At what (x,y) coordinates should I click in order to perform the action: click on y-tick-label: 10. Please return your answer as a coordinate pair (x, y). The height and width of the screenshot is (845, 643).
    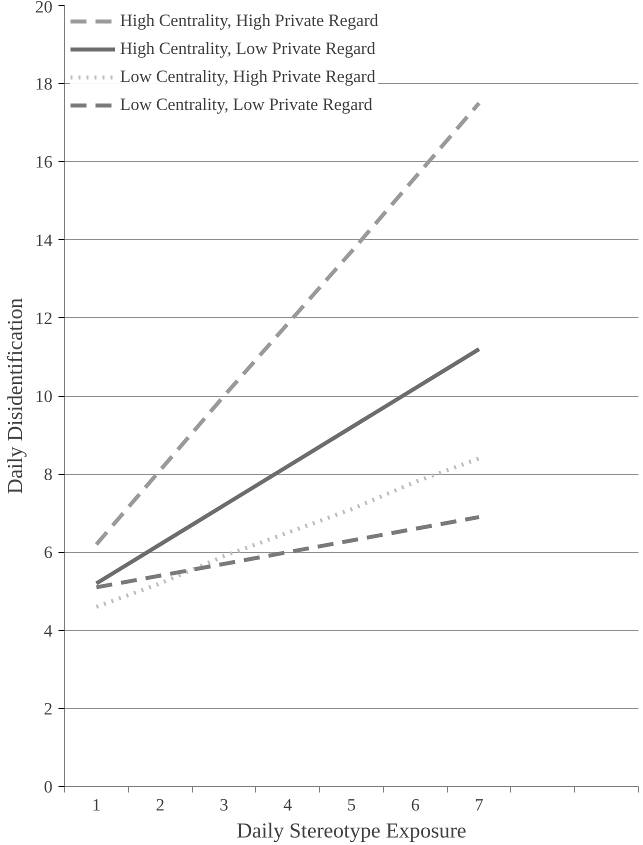
    Looking at the image, I should click on (43, 396).